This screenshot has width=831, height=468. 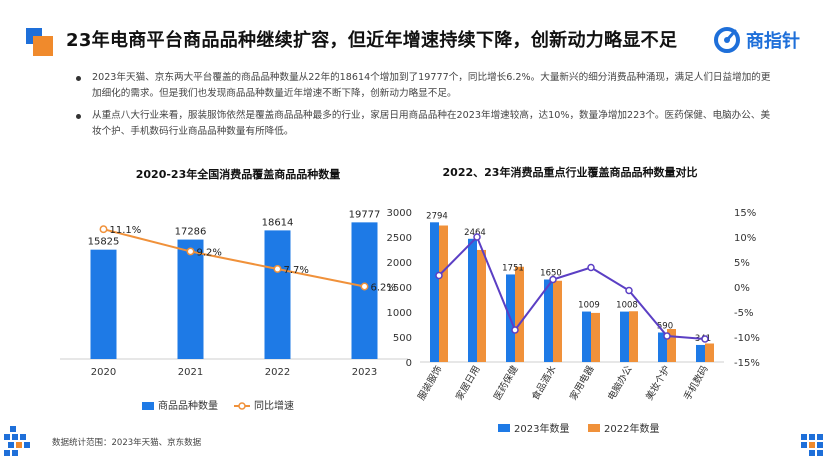 I want to click on y2-tick-label: 5%, so click(x=742, y=263).